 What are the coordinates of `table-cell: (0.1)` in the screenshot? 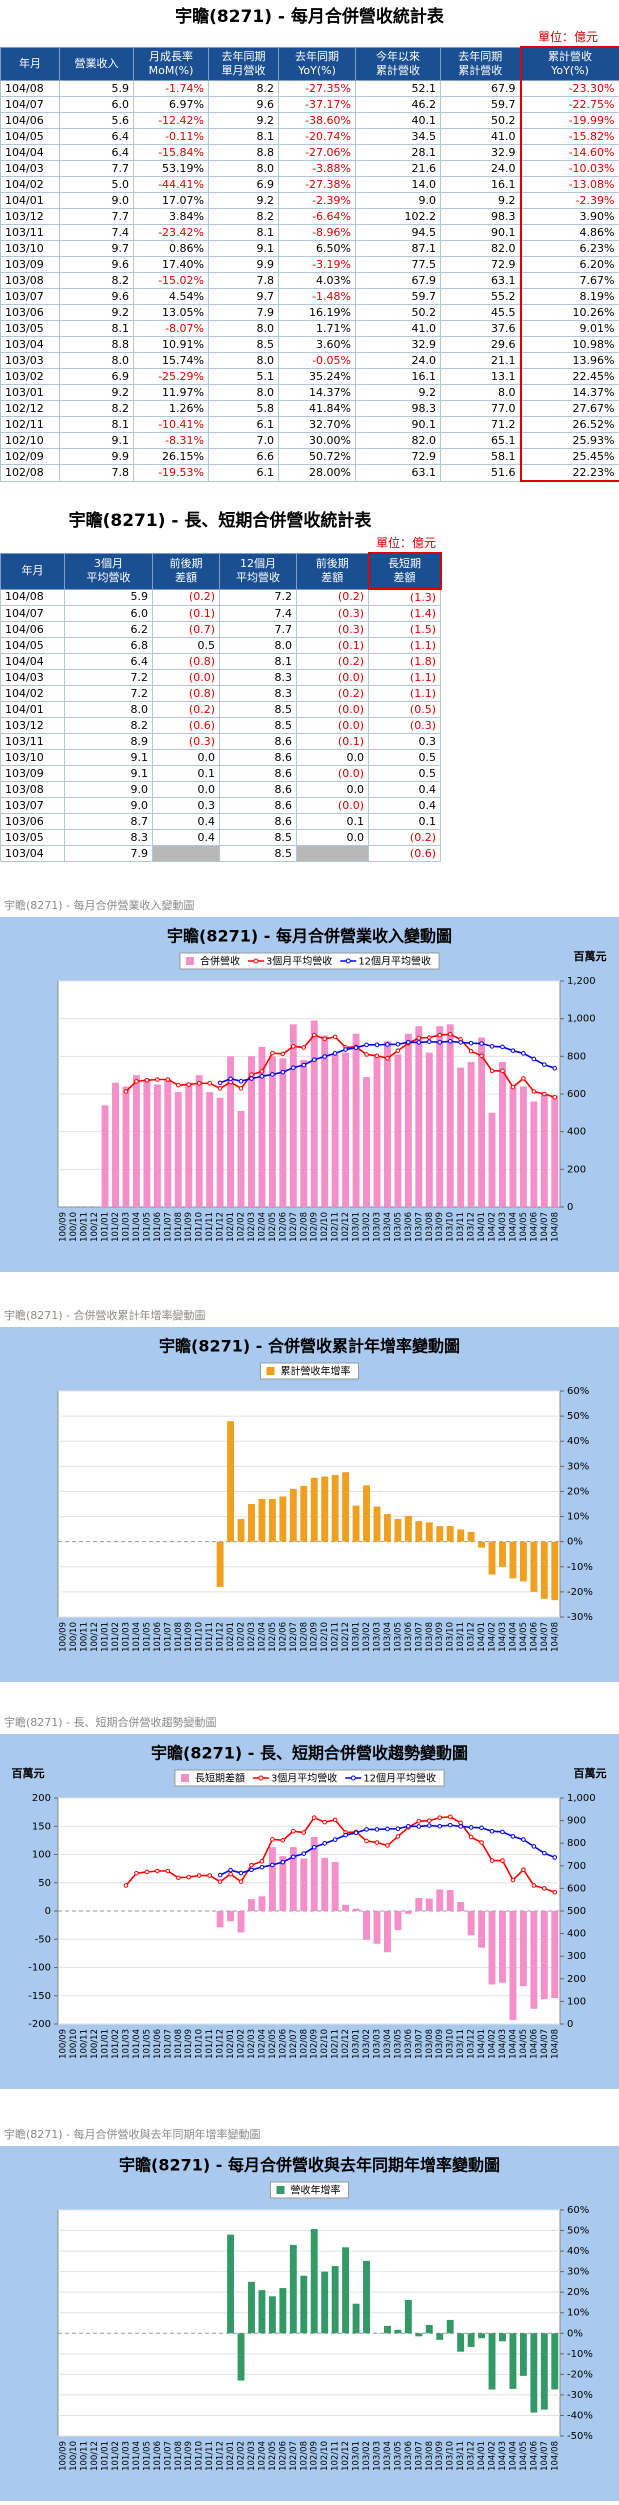 It's located at (186, 613).